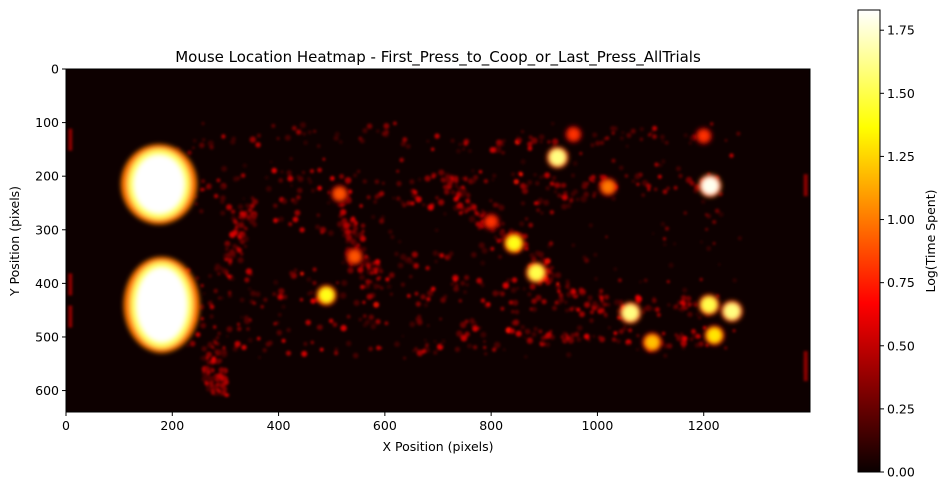 Image resolution: width=949 pixels, height=490 pixels. What do you see at coordinates (47, 336) in the screenshot?
I see `y-tick-label-5: 500` at bounding box center [47, 336].